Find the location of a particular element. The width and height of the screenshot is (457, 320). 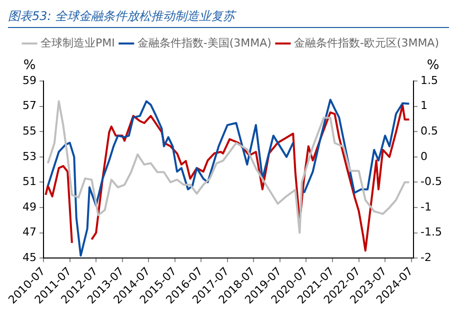

y2-tick-label: -0.5 is located at coordinates (431, 181).